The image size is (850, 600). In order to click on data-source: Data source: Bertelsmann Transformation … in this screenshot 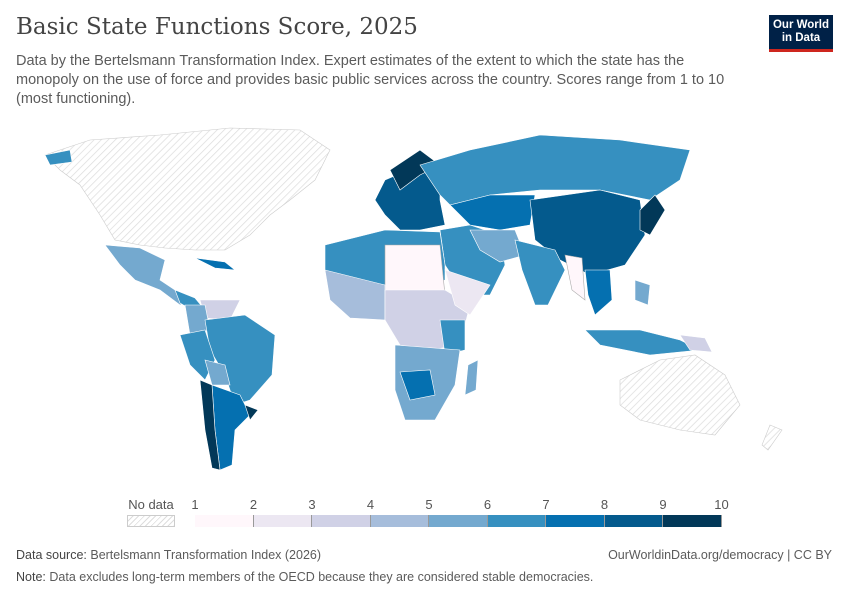, I will do `click(168, 555)`.